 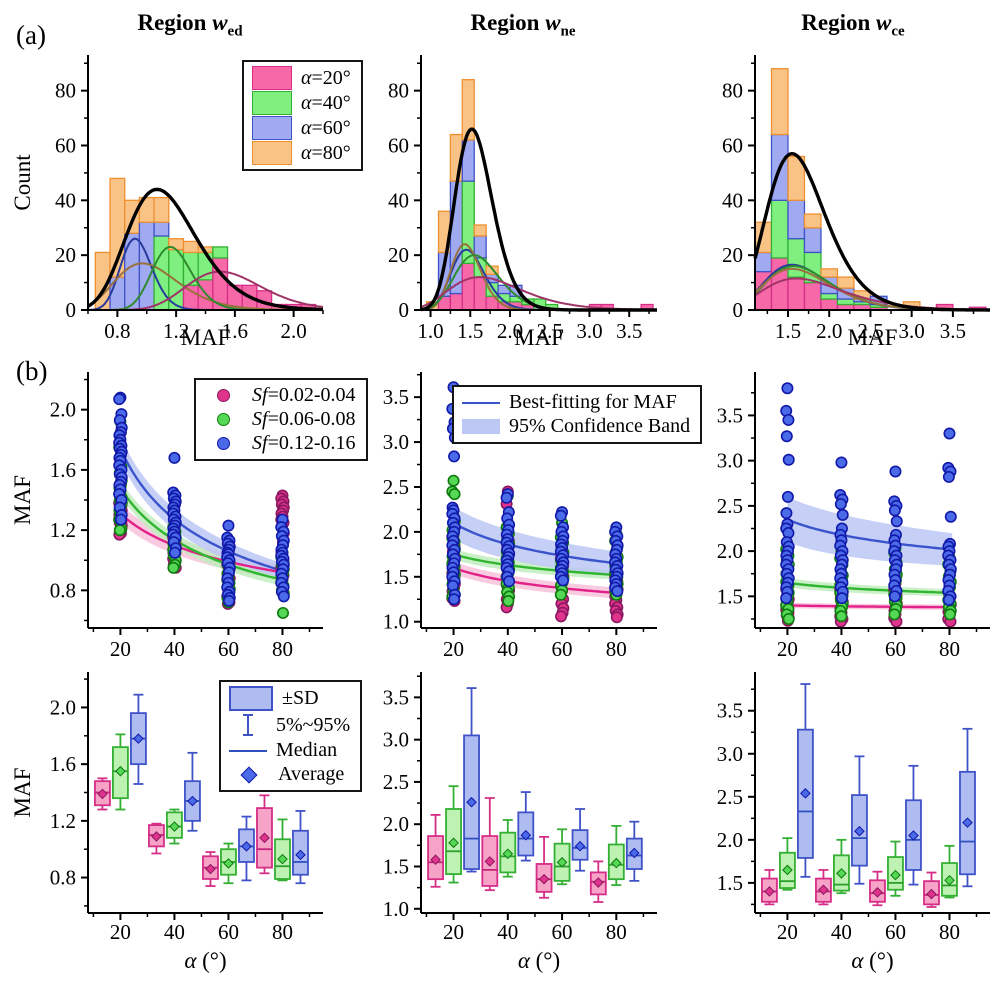 I want to click on legend-item: 5%~95%, so click(x=289, y=725).